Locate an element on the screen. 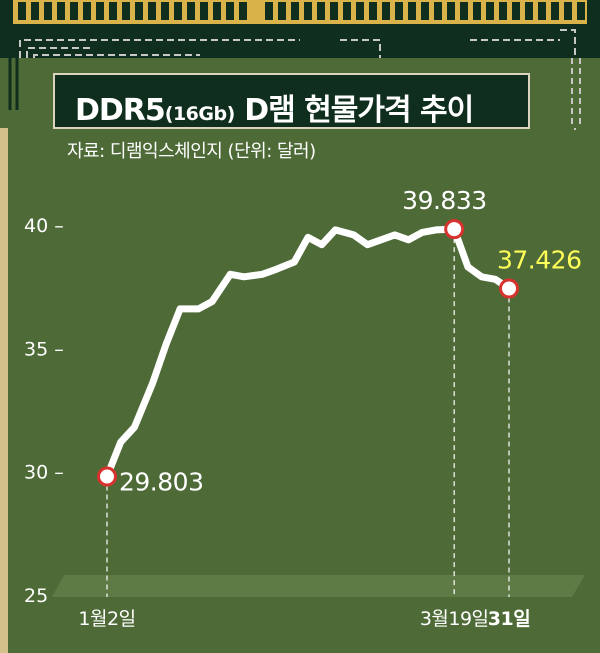  x-tick-label: 31일 is located at coordinates (509, 619).